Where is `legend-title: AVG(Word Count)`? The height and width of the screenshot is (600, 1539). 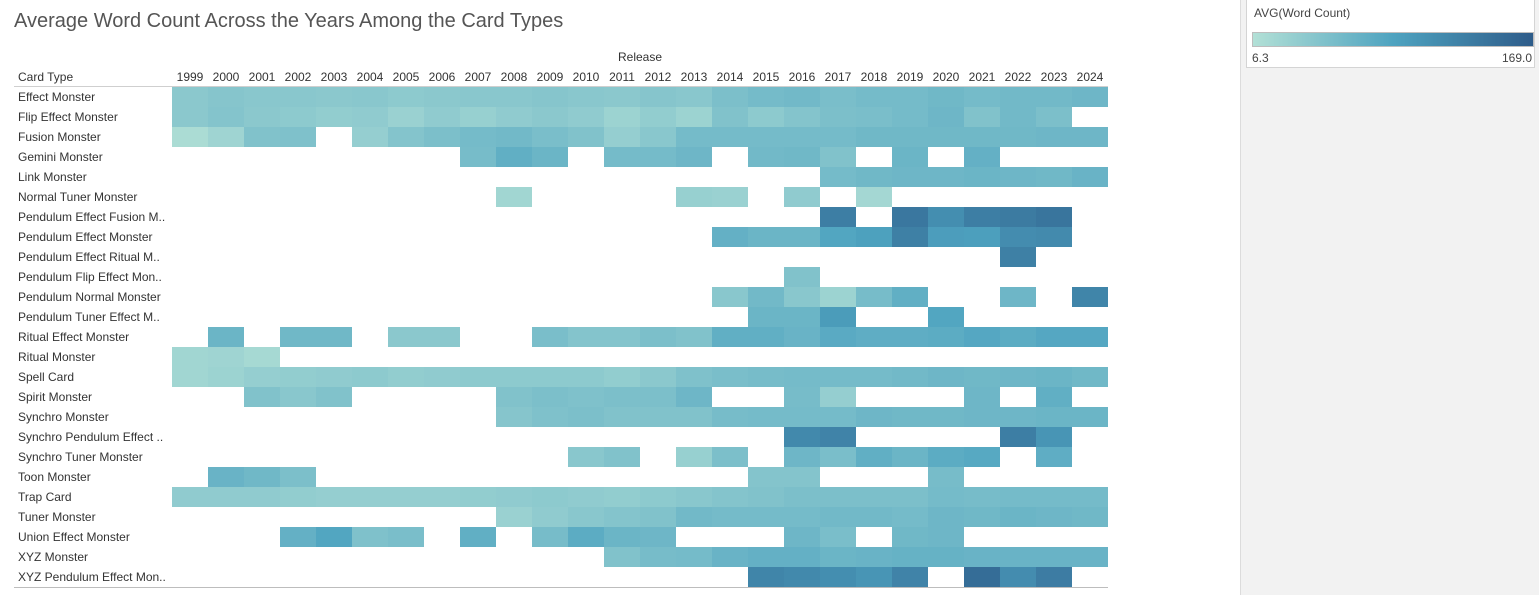
legend-title: AVG(Word Count) is located at coordinates (1302, 13).